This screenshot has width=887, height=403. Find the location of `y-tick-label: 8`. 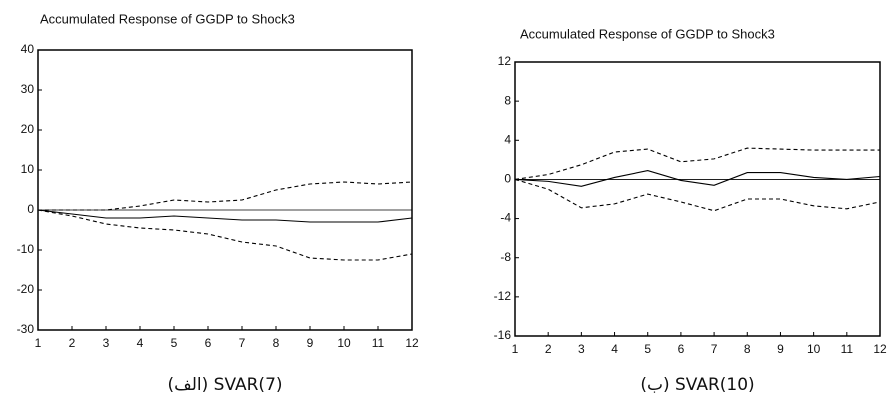

y-tick-label: 8 is located at coordinates (507, 100).